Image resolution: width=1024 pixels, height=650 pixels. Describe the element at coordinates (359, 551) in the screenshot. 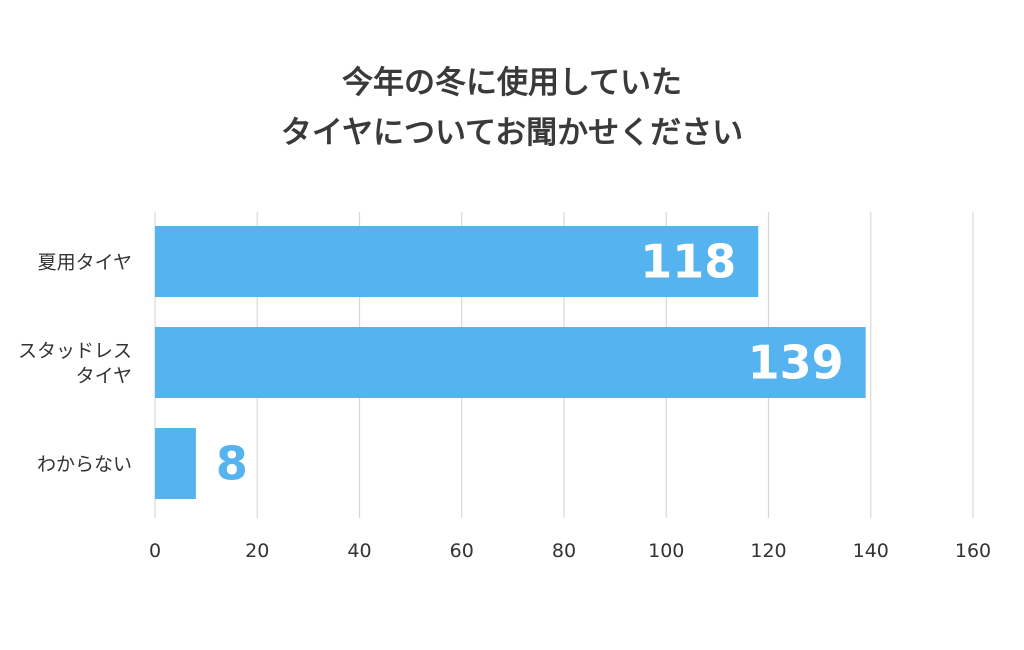

I see `x-tick-label: 40` at that location.